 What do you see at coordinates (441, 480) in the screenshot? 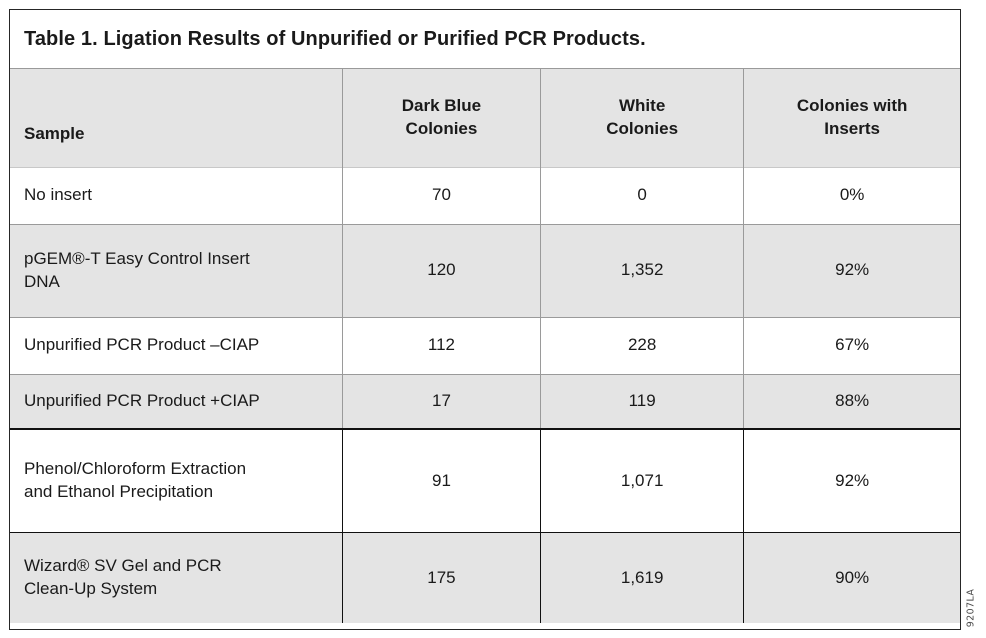
I see `dark-blue-colonies-cell: 91` at bounding box center [441, 480].